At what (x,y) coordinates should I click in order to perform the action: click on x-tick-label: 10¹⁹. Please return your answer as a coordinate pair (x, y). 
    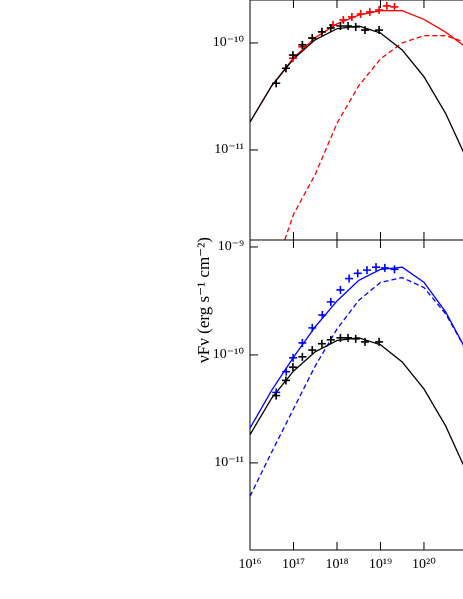
    Looking at the image, I should click on (380, 564).